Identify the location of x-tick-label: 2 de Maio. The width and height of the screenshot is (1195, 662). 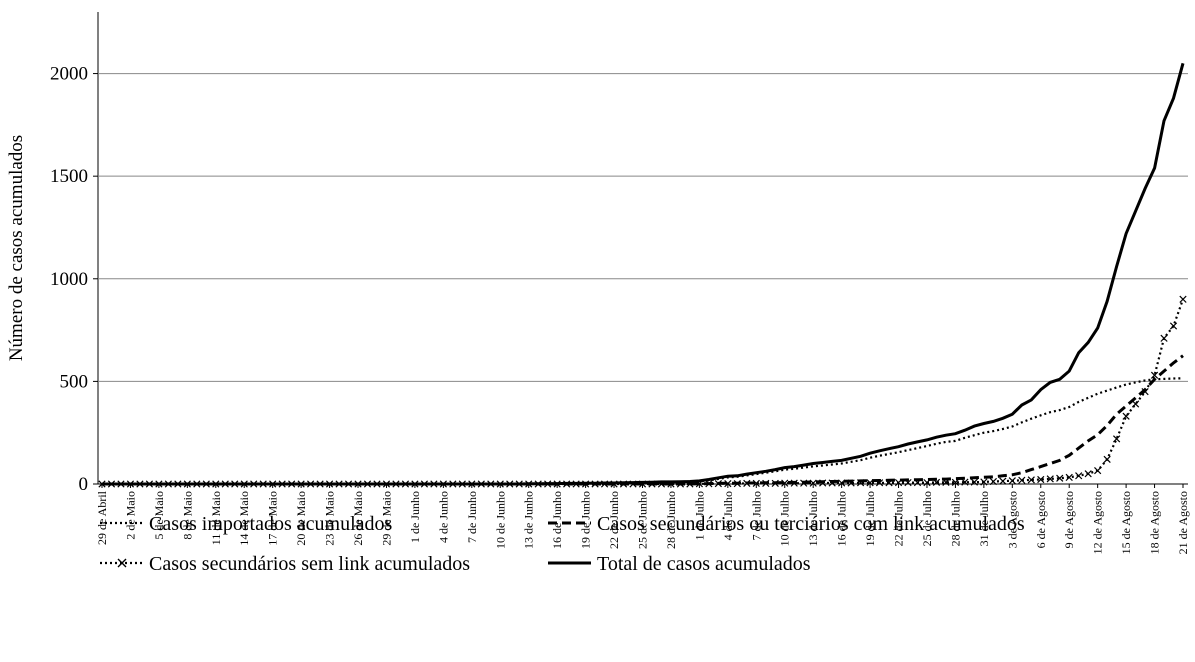
(130, 515).